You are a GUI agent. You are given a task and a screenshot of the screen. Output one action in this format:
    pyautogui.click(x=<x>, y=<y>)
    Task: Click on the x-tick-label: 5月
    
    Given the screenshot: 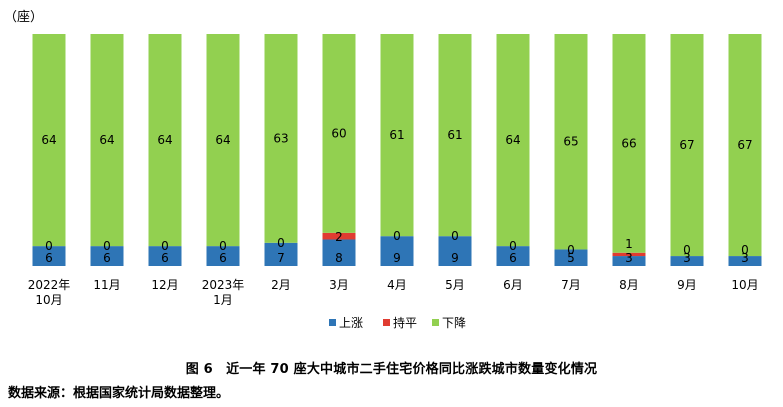 What is the action you would take?
    pyautogui.click(x=455, y=285)
    